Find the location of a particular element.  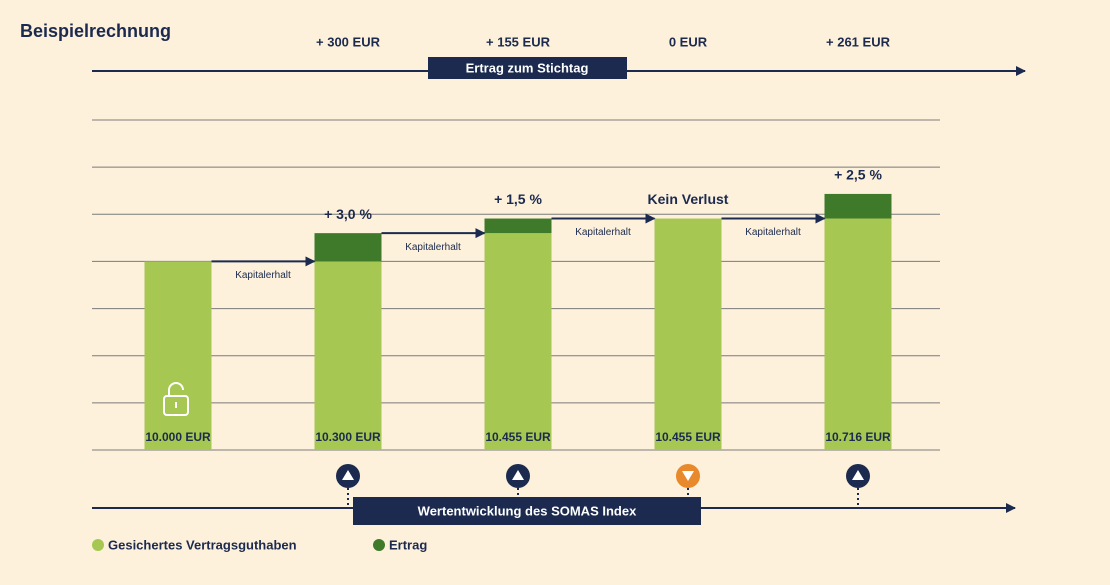

legend-label: Ertrag is located at coordinates (408, 544).